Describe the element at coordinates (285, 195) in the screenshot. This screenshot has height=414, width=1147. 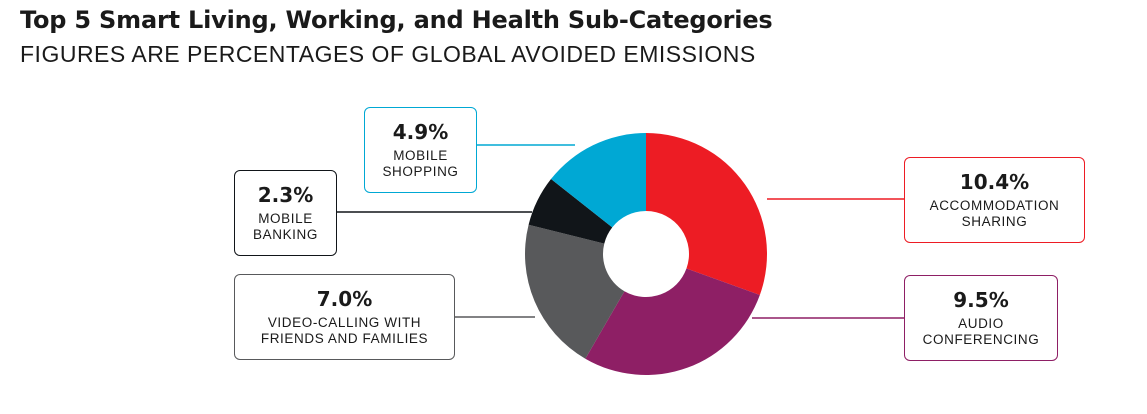
I see `value-label-mobile-banking: 2.3%` at that location.